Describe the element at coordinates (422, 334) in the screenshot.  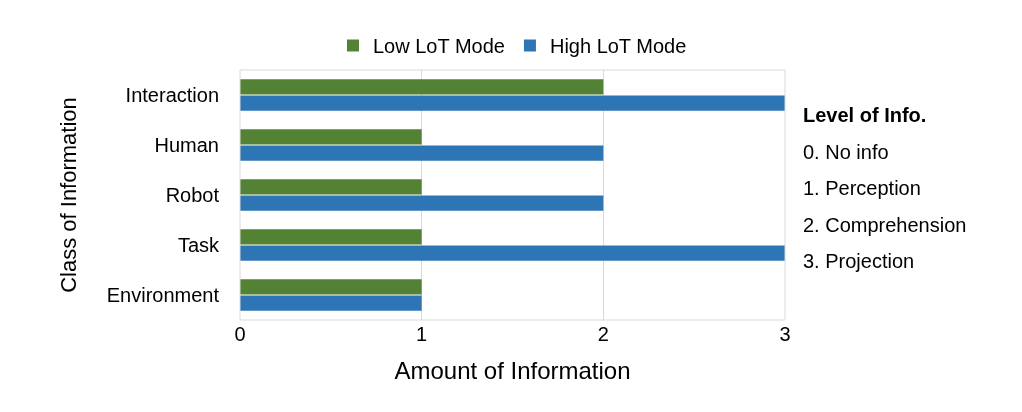
I see `x-tick-label: 1` at that location.